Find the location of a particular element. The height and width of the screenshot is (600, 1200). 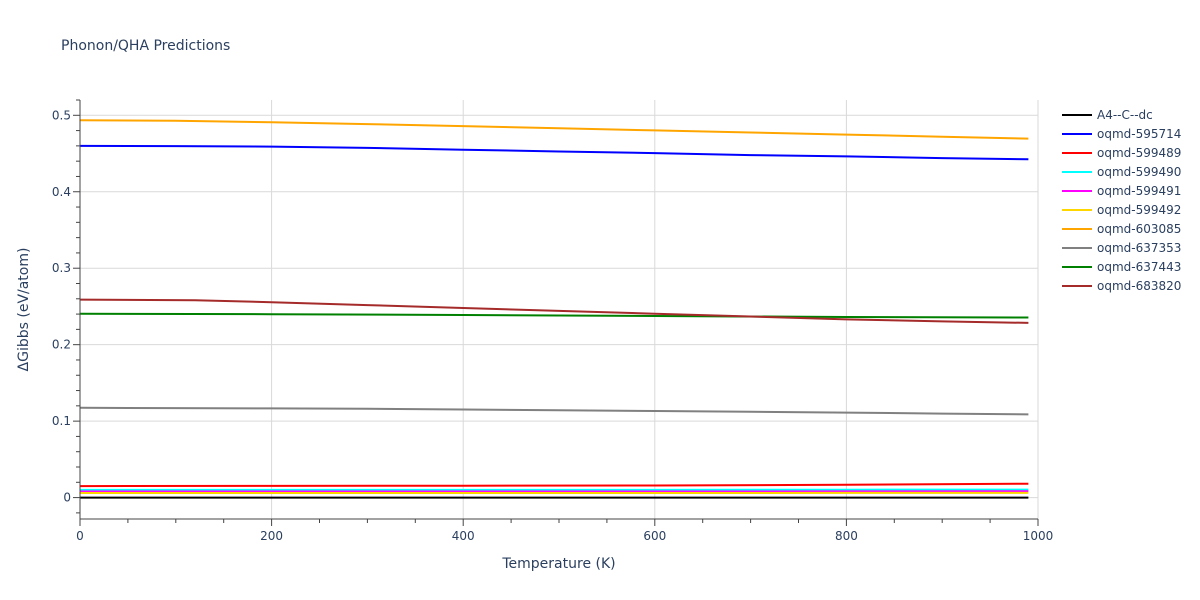

x-axis-title: Temperature (K) is located at coordinates (558, 564).